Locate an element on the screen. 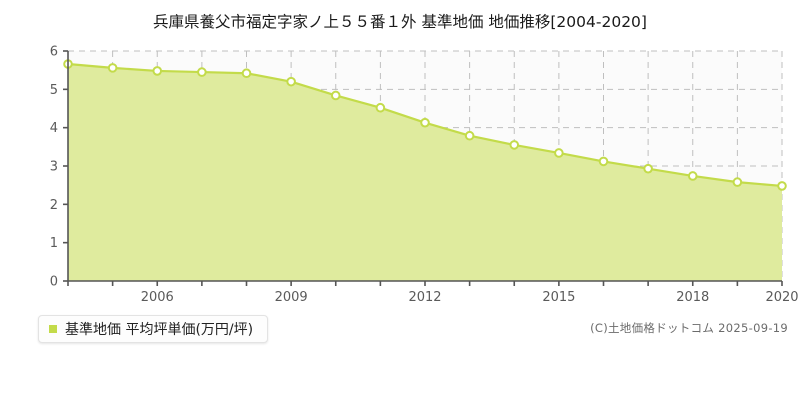 This screenshot has height=400, width=800. data-point-2008 is located at coordinates (246, 73).